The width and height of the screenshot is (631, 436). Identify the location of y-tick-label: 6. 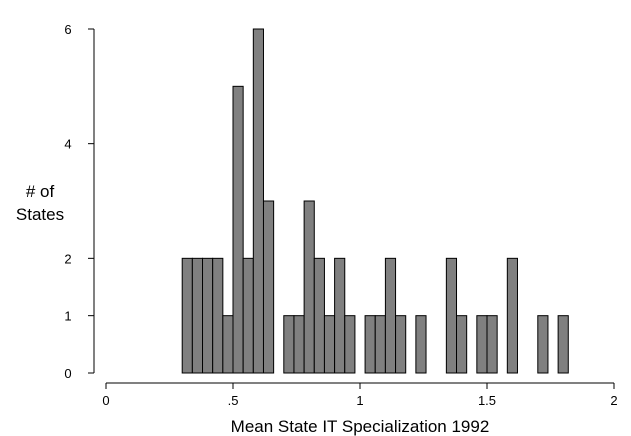
(67, 29).